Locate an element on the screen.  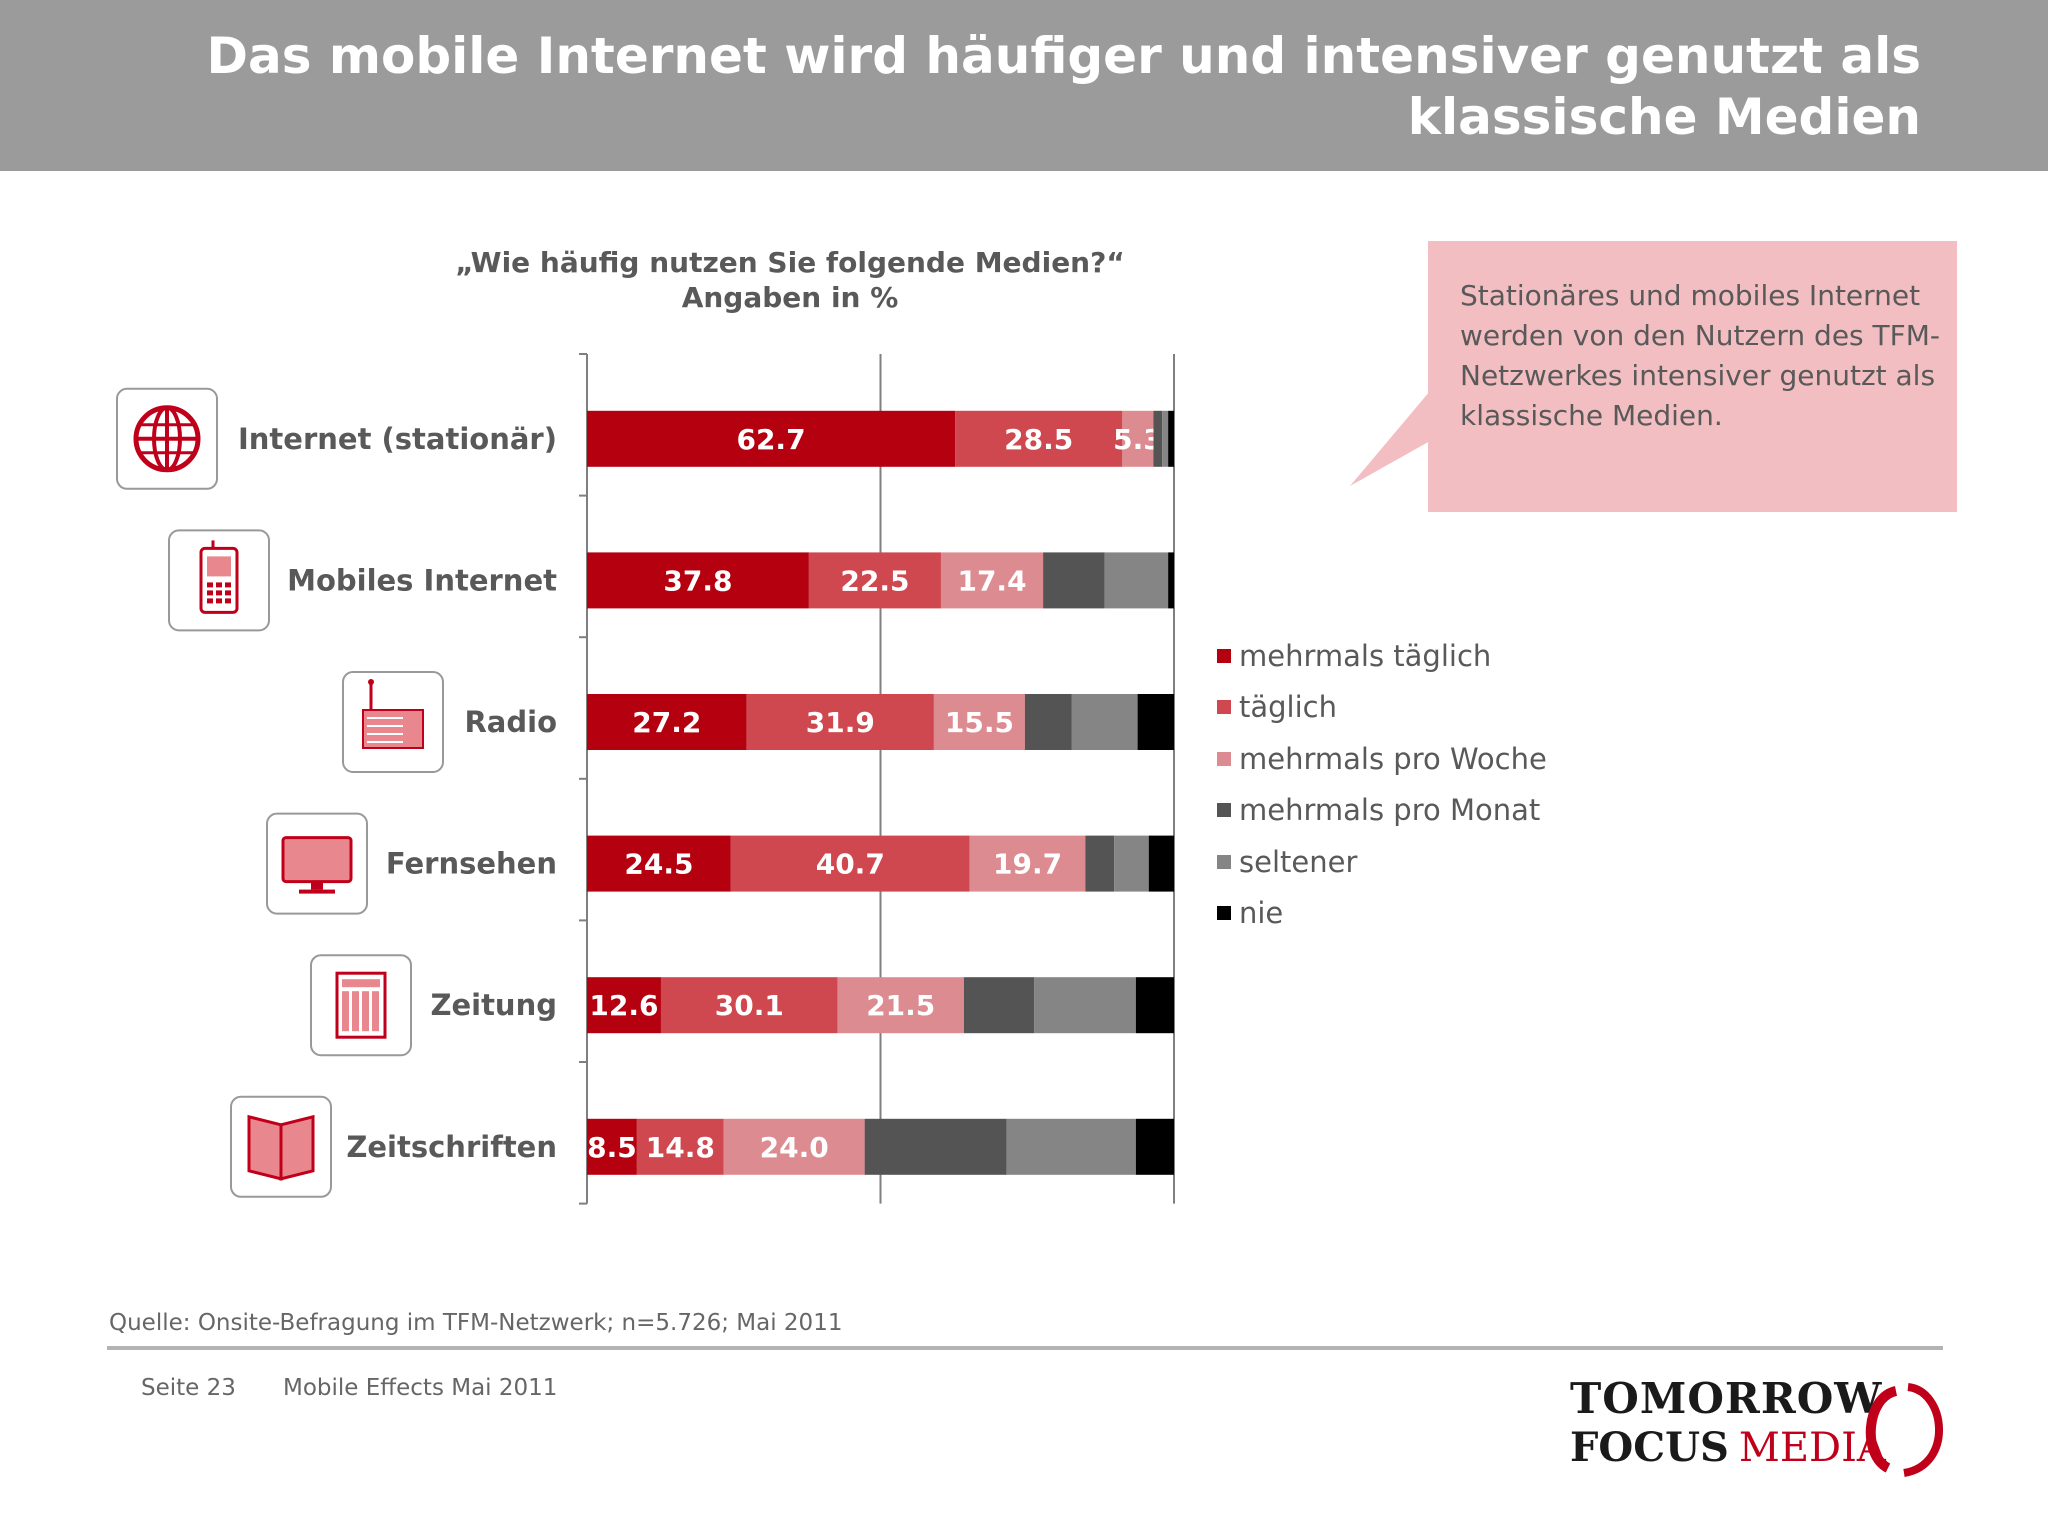
category-label: Mobiles Internet is located at coordinates (422, 580).